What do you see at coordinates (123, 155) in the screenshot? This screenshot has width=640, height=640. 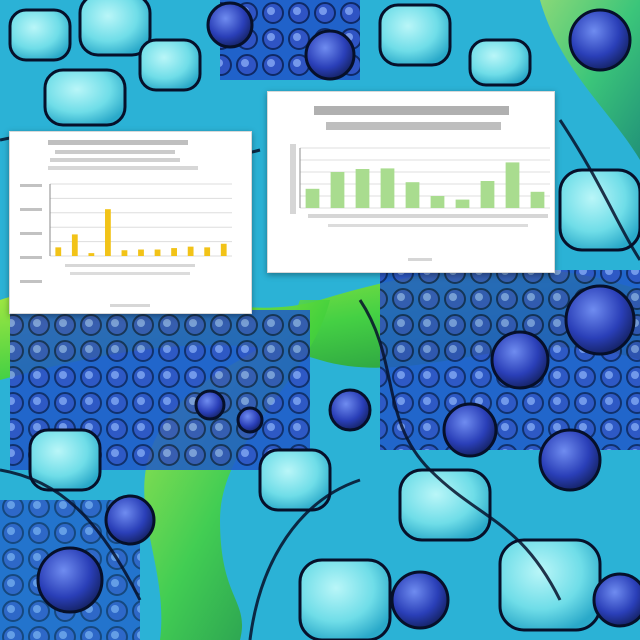 I see `left-chart-title-blur` at bounding box center [123, 155].